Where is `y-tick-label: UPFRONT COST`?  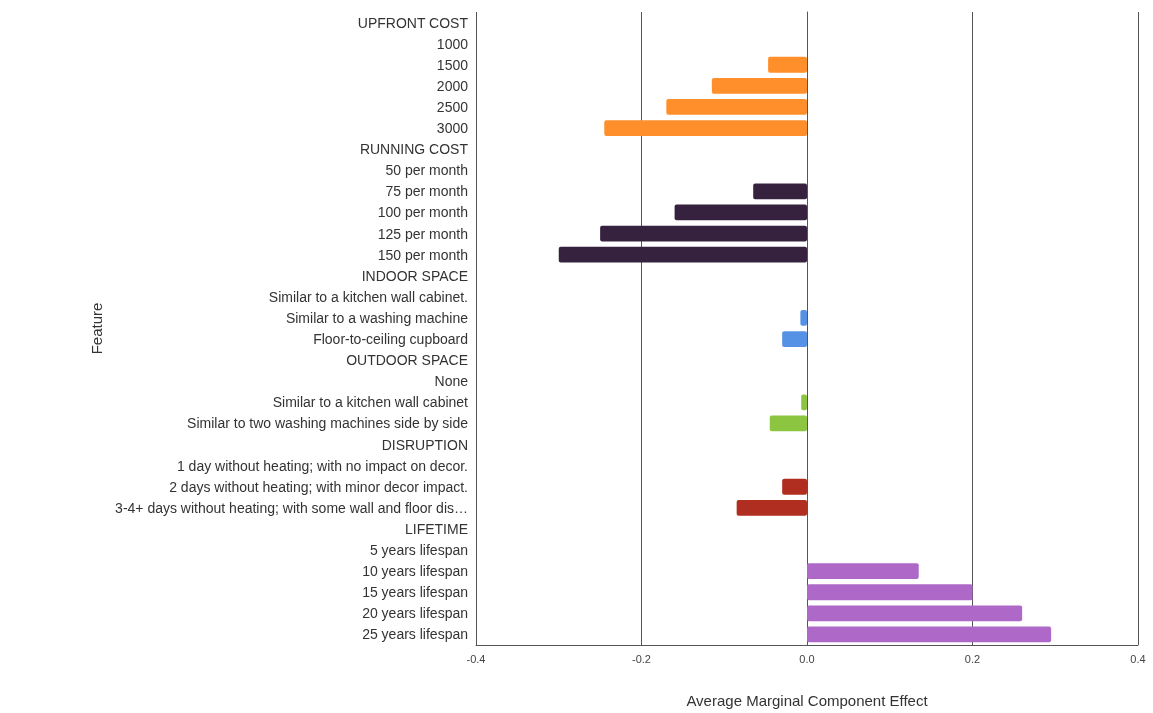
y-tick-label: UPFRONT COST is located at coordinates (413, 22).